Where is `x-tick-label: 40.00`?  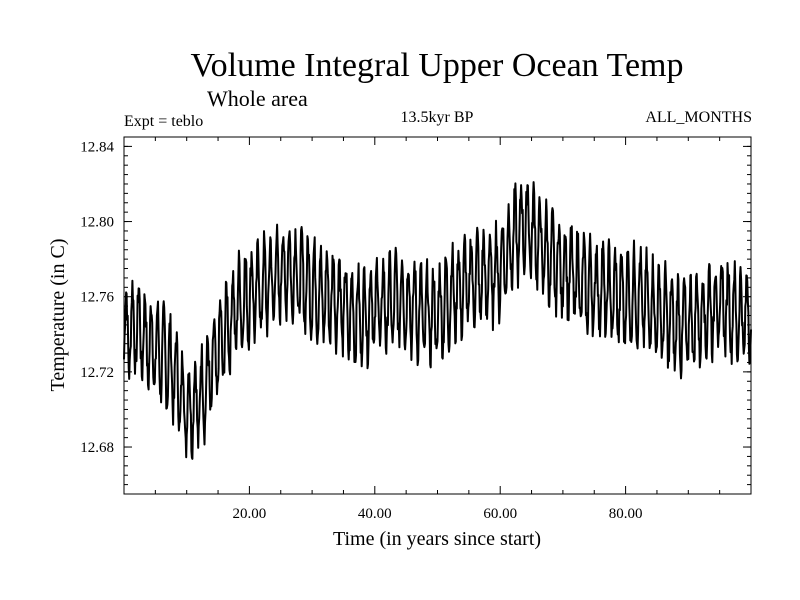
x-tick-label: 40.00 is located at coordinates (375, 514).